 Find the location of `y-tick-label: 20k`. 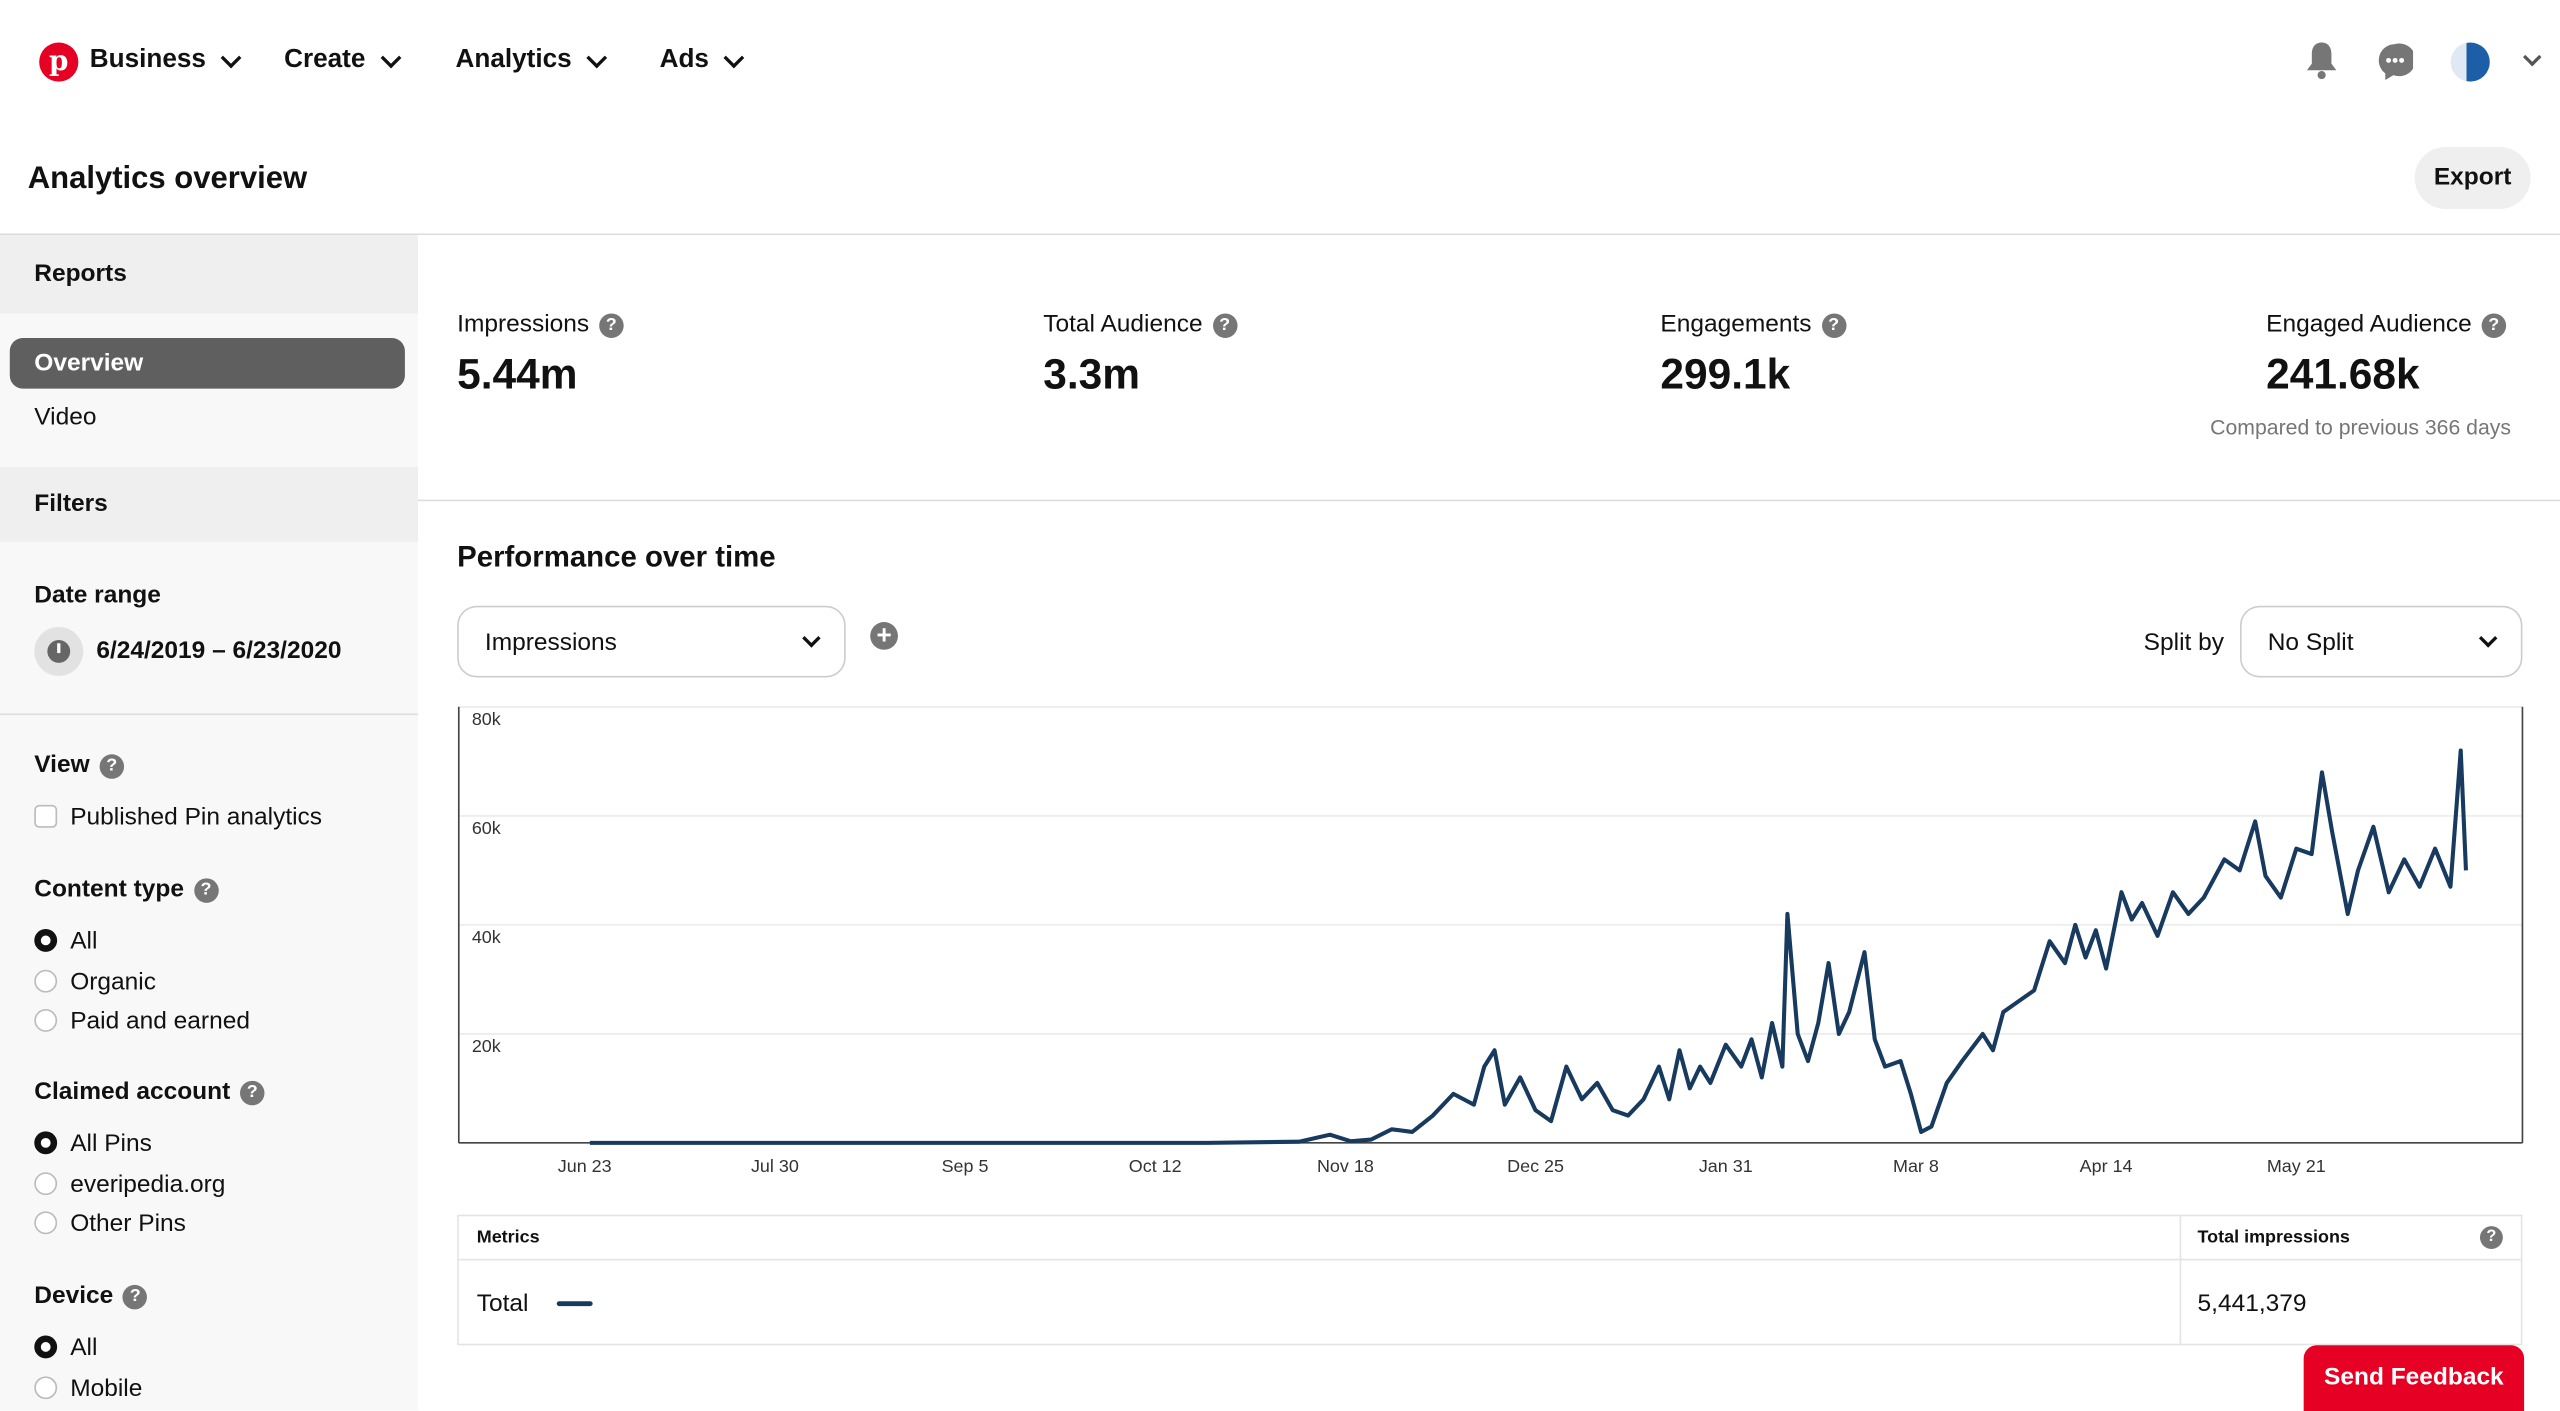

y-tick-label: 20k is located at coordinates (486, 1046).